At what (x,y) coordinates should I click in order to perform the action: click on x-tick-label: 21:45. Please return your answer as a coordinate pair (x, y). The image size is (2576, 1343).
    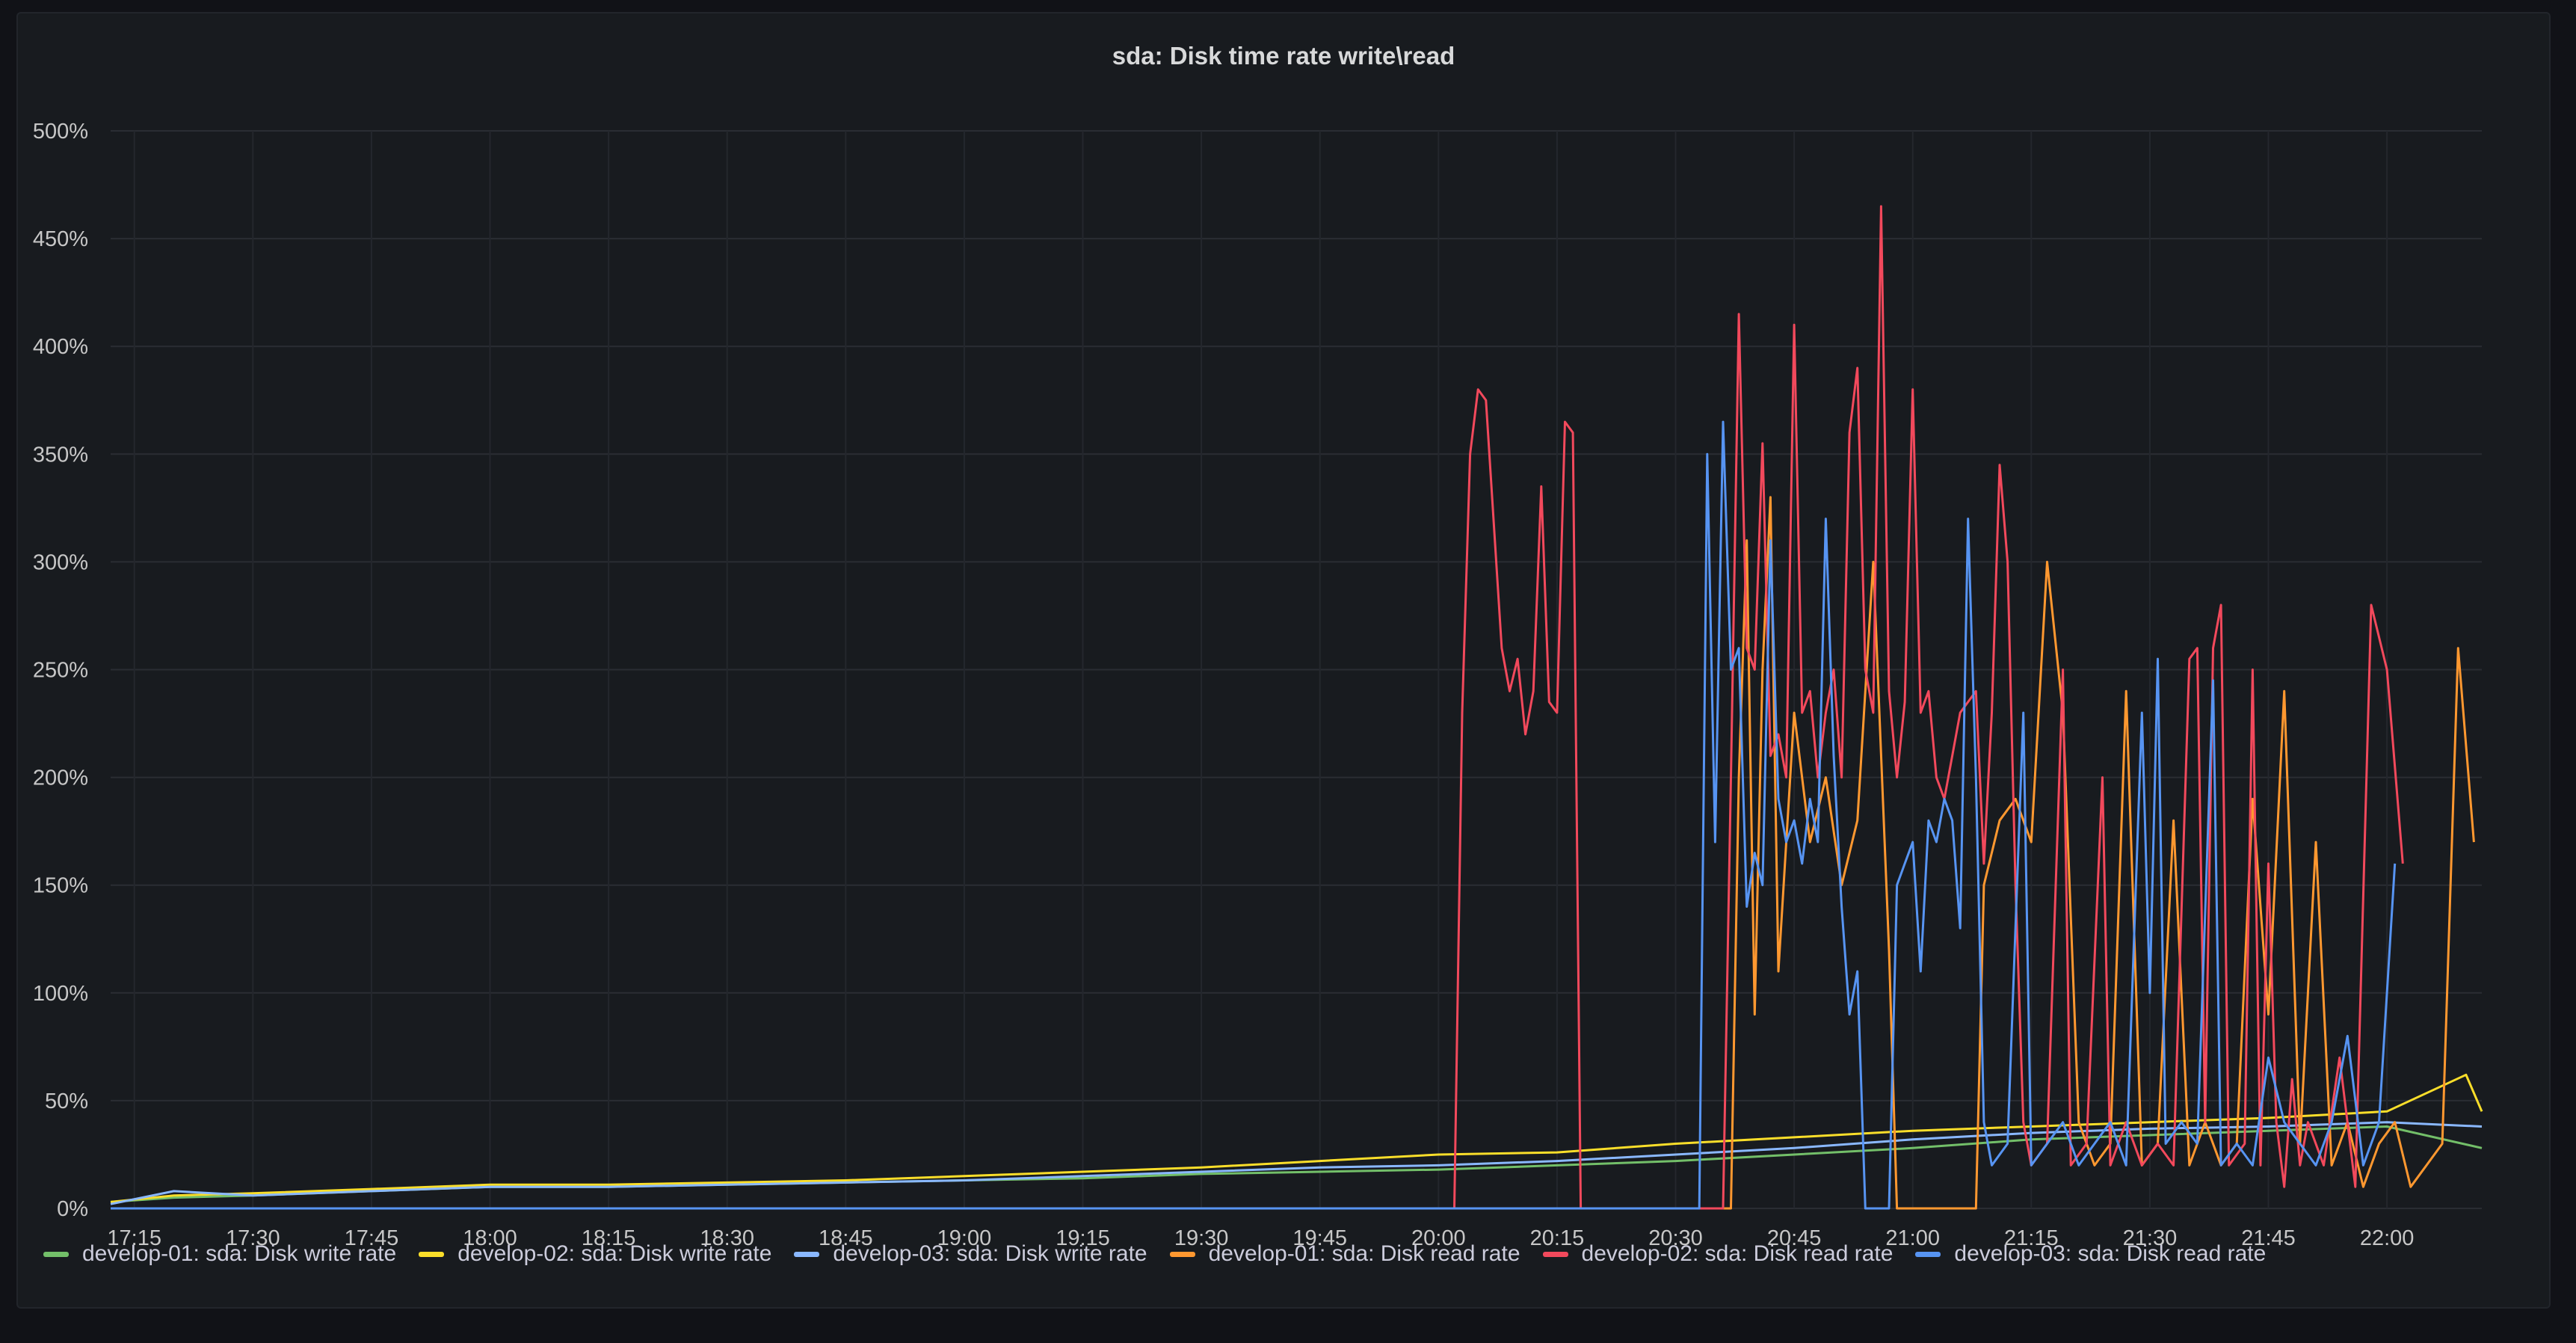
    Looking at the image, I should click on (2268, 1238).